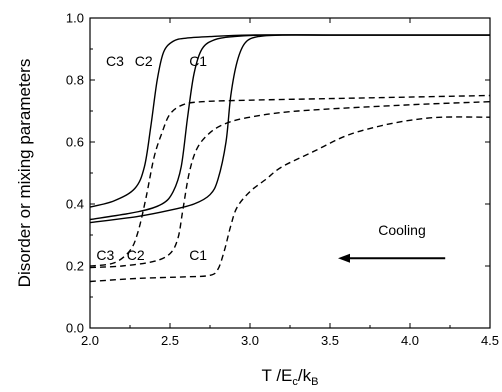 The image size is (502, 392). Describe the element at coordinates (90, 340) in the screenshot. I see `x-tick-label: 2.0` at that location.